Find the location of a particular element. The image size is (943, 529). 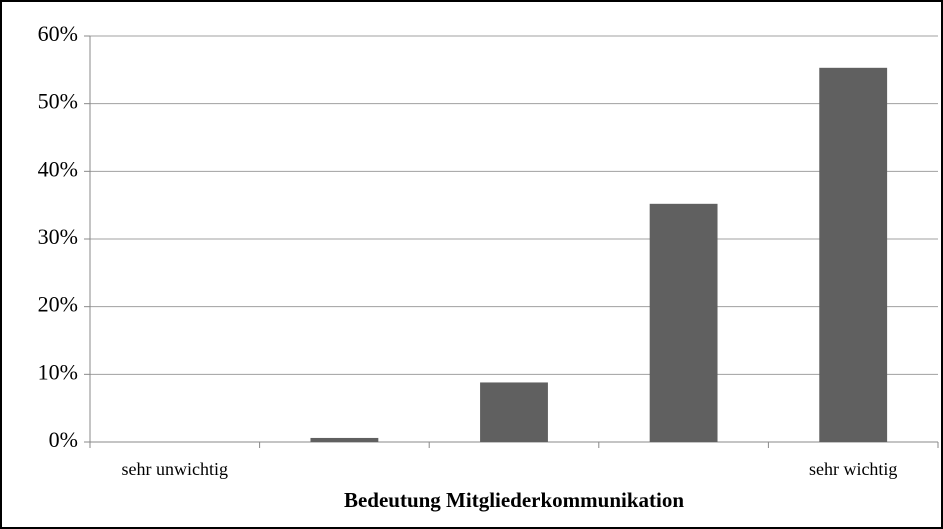

y-tick-label: 20% is located at coordinates (58, 304).